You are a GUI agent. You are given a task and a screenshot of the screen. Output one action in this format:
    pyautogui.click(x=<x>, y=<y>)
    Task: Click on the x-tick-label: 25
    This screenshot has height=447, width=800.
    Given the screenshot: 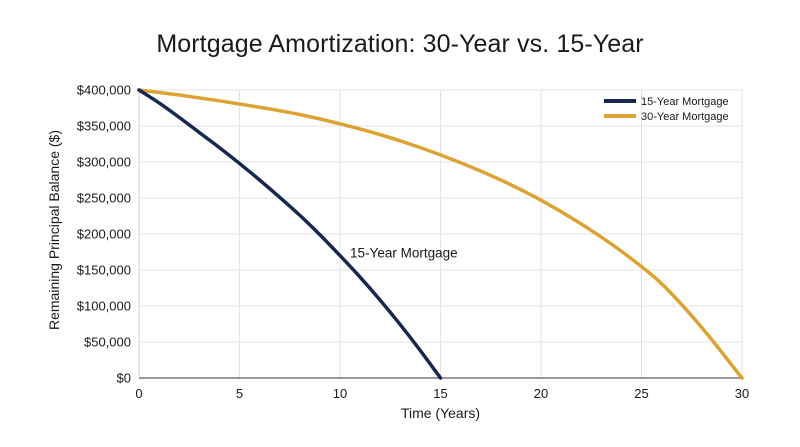 What is the action you would take?
    pyautogui.click(x=641, y=393)
    